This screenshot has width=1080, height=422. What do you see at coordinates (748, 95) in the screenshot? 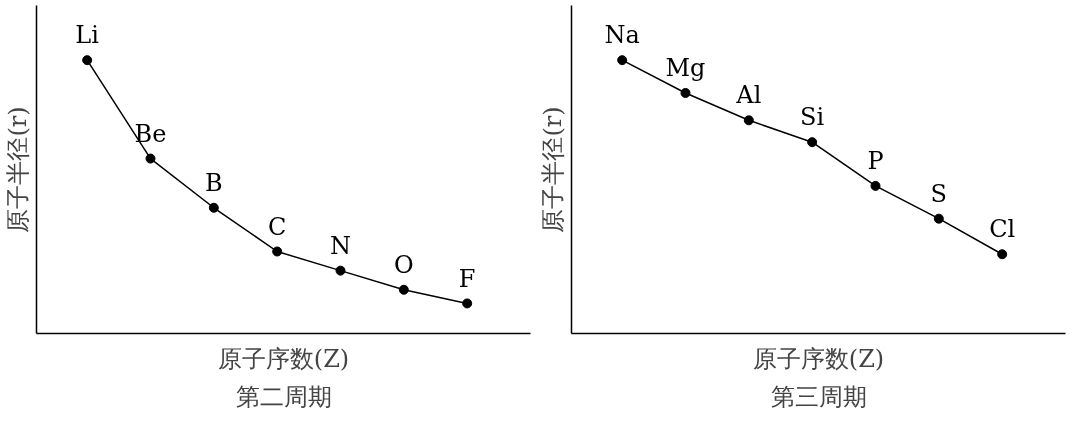
I see `annotation: Al` at bounding box center [748, 95].